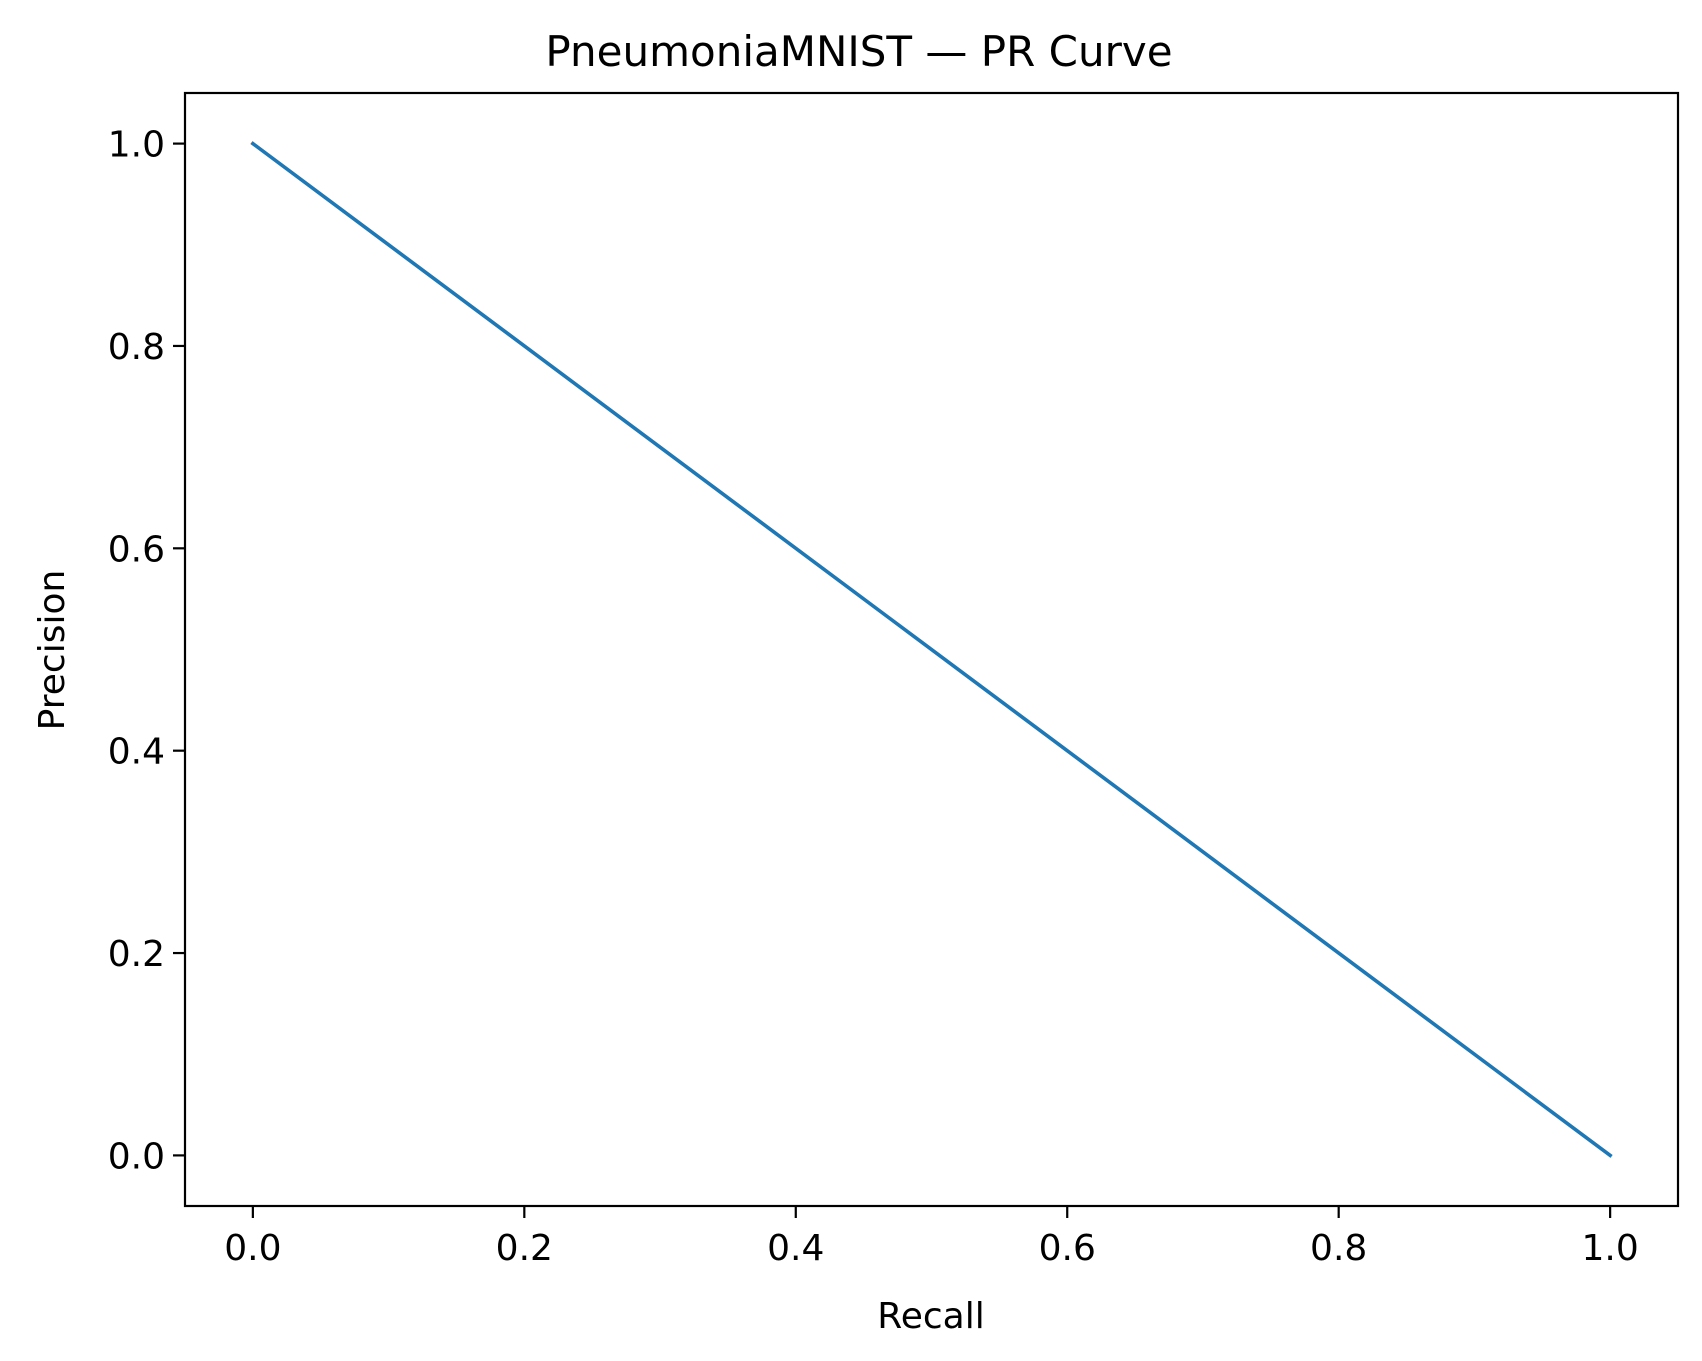 This screenshot has width=1702, height=1361. I want to click on chart-title: PneumoniaMNIST — PR Curve, so click(858, 51).